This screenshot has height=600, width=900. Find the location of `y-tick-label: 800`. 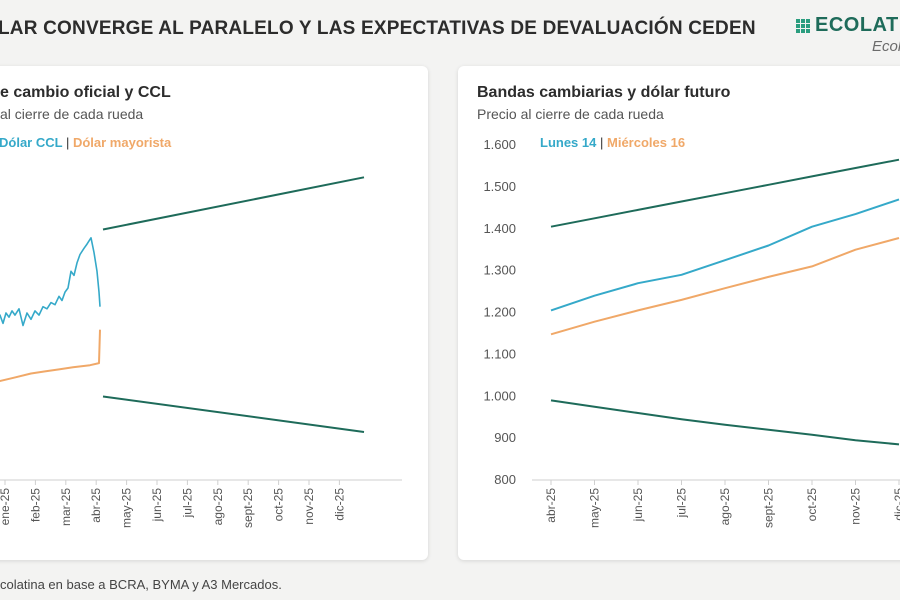

y-tick-label: 800 is located at coordinates (505, 479).